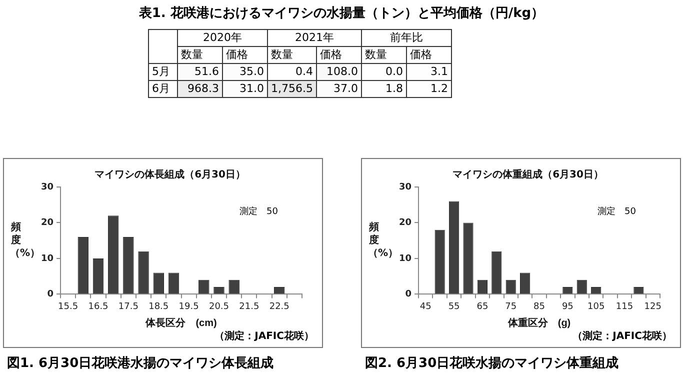  Describe the element at coordinates (492, 363) in the screenshot. I see `caption: 図2. 6月30日花咲水揚のマイワシ体重組成` at that location.